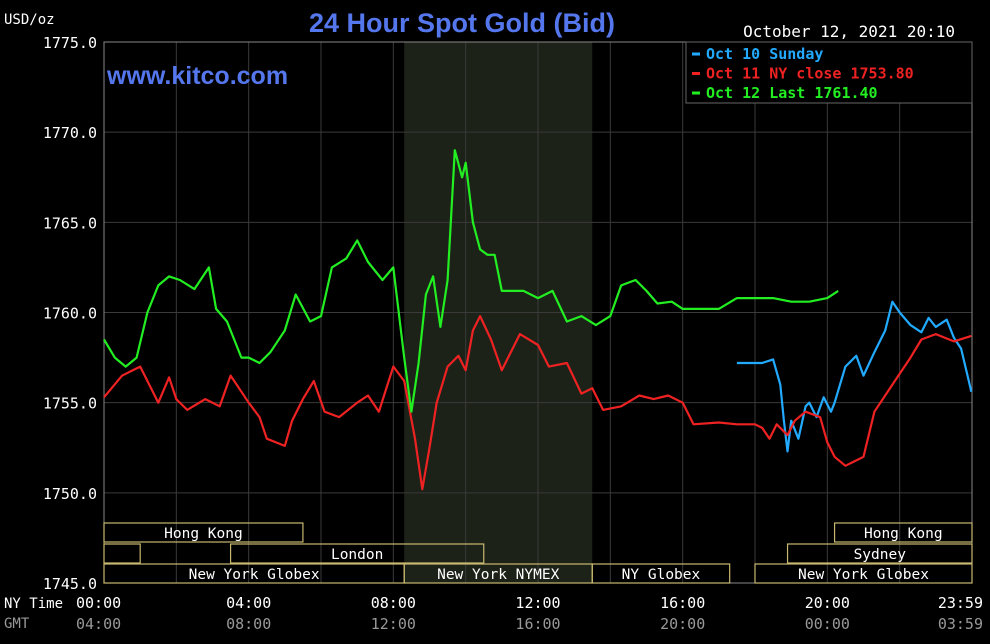 The width and height of the screenshot is (990, 644). Describe the element at coordinates (960, 624) in the screenshot. I see `gmt-tick: 03:59` at that location.